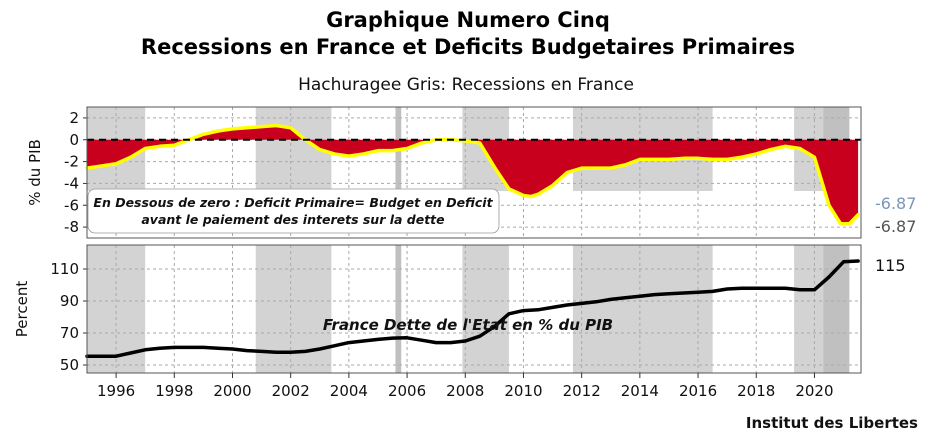 The height and width of the screenshot is (446, 935). Describe the element at coordinates (832, 423) in the screenshot. I see `source-credit: Institut des Libertes` at that location.